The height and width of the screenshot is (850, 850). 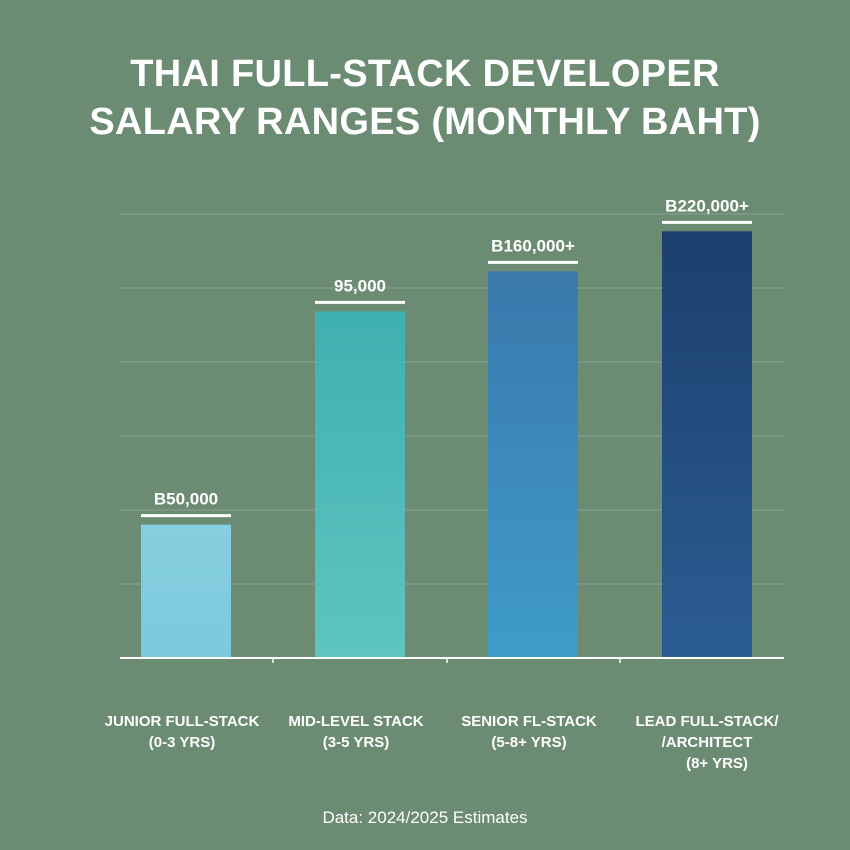 I want to click on category-label-4-line-2: /ARCHITECT, so click(x=707, y=742).